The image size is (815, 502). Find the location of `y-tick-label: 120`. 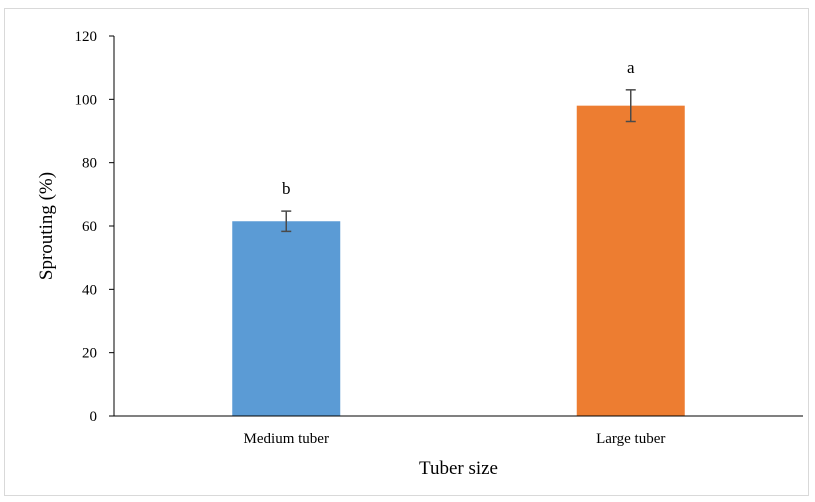

y-tick-label: 120 is located at coordinates (86, 37).